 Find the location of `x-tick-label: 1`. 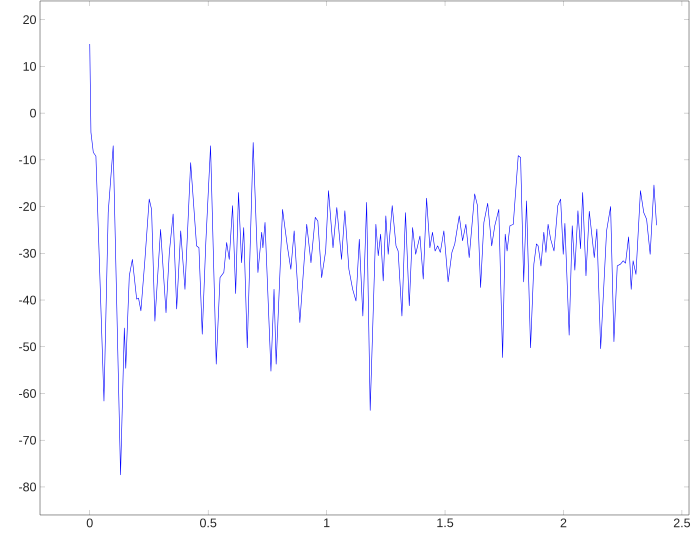

x-tick-label: 1 is located at coordinates (327, 523).